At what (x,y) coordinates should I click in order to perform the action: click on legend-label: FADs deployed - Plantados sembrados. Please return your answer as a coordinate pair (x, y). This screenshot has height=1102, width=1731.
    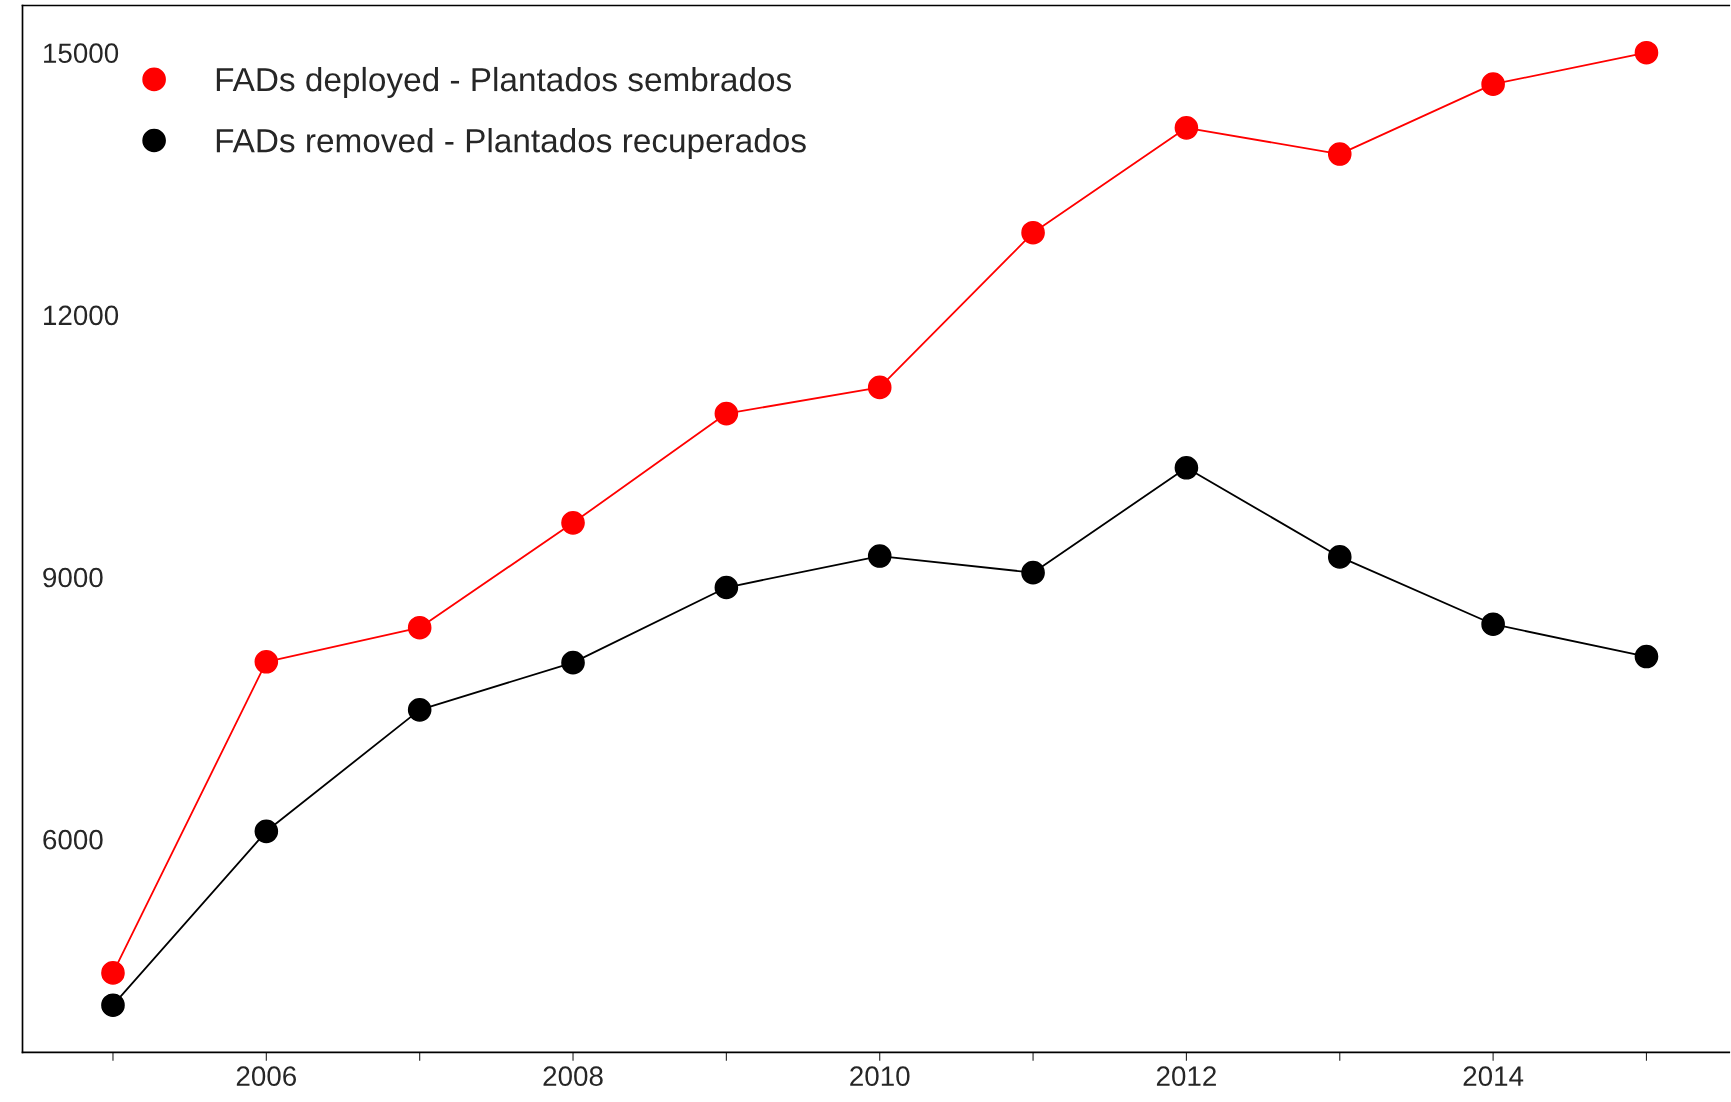
    Looking at the image, I should click on (503, 82).